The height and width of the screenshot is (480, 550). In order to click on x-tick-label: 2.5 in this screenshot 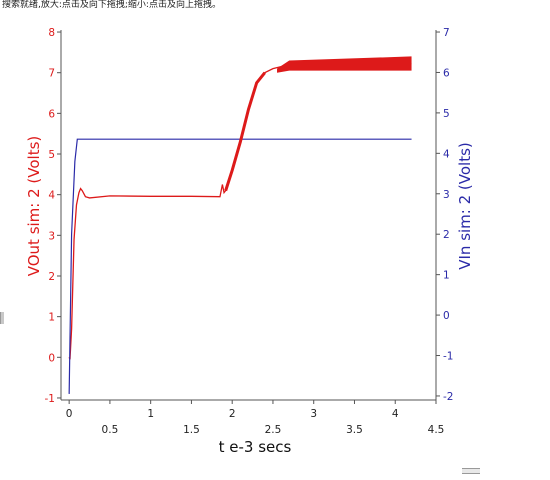, I will do `click(273, 430)`.